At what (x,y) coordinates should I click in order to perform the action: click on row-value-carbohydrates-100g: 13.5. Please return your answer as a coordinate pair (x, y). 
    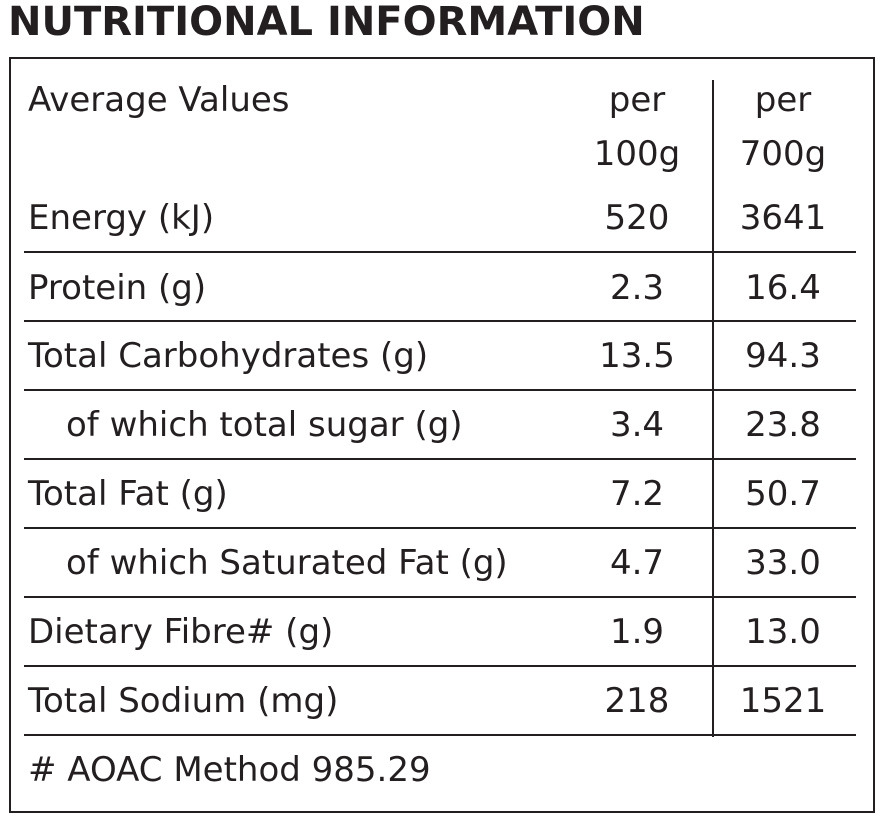
    Looking at the image, I should click on (637, 356).